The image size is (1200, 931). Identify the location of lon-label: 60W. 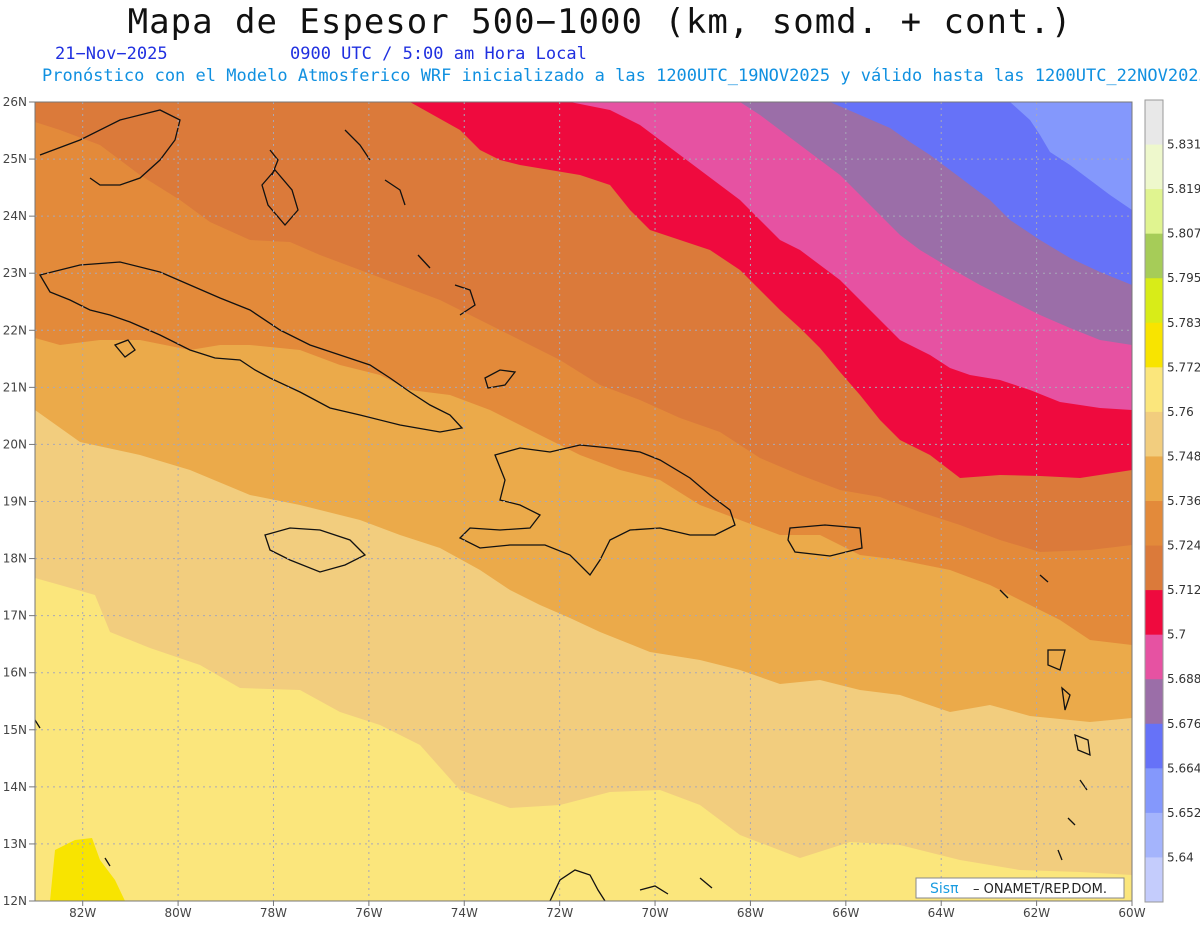
(1131, 913).